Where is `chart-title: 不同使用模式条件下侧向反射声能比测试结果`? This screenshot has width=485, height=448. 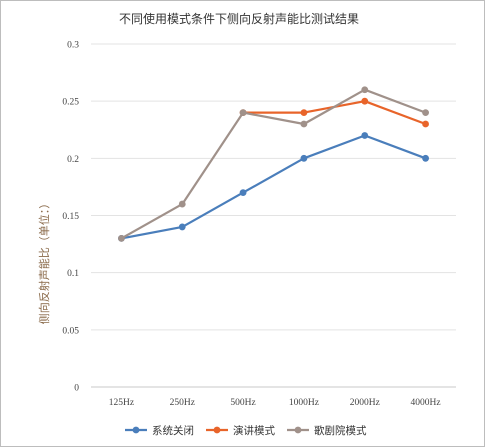
chart-title: 不同使用模式条件下侧向反射声能比测试结果 is located at coordinates (239, 18).